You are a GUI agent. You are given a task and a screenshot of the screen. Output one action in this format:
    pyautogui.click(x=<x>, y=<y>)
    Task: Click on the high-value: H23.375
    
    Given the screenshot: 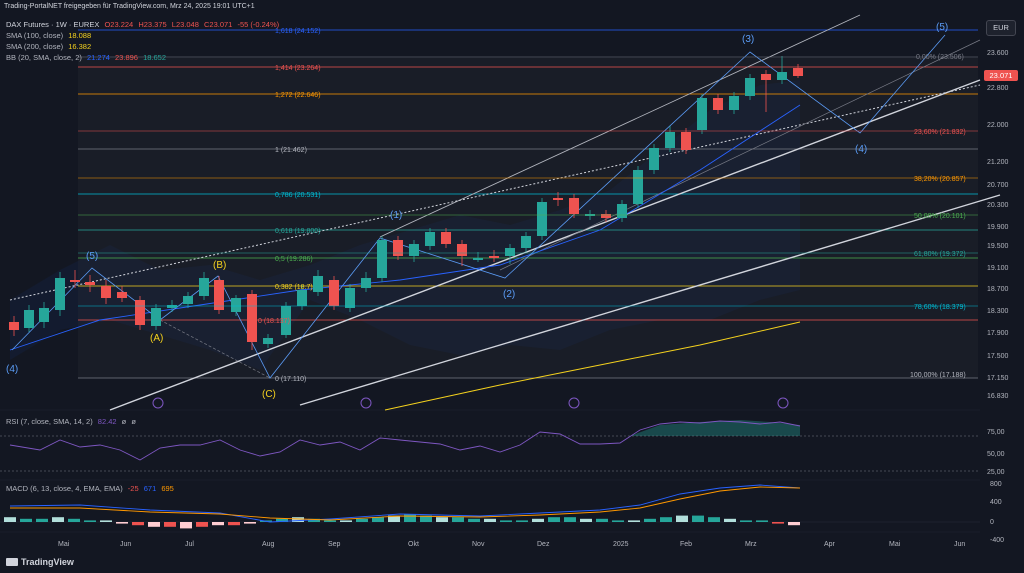 What is the action you would take?
    pyautogui.click(x=152, y=24)
    